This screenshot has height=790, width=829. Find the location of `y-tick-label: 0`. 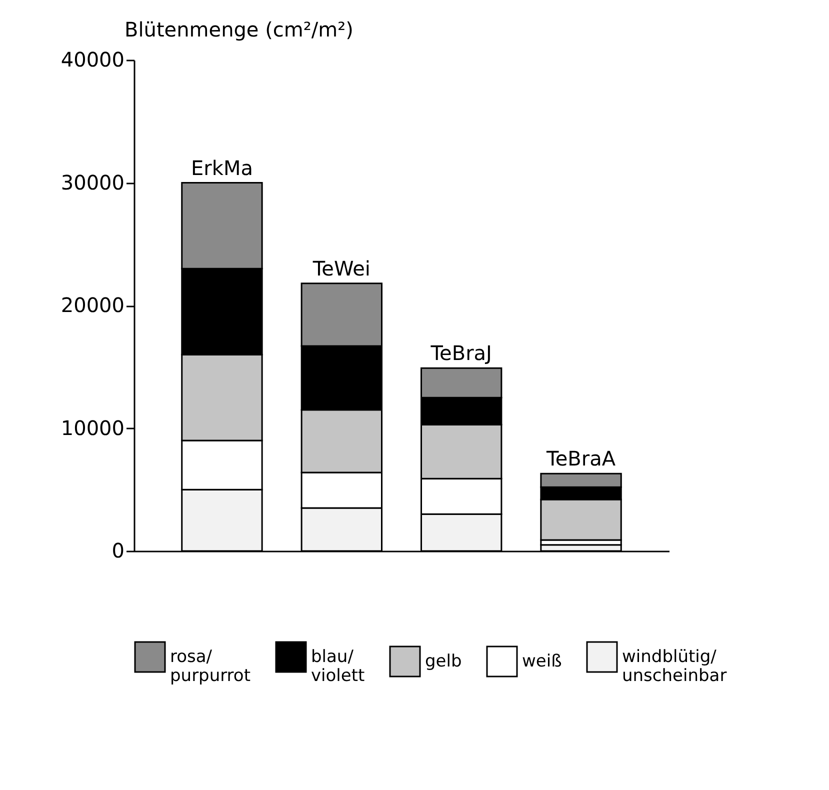

y-tick-label: 0 is located at coordinates (118, 550).